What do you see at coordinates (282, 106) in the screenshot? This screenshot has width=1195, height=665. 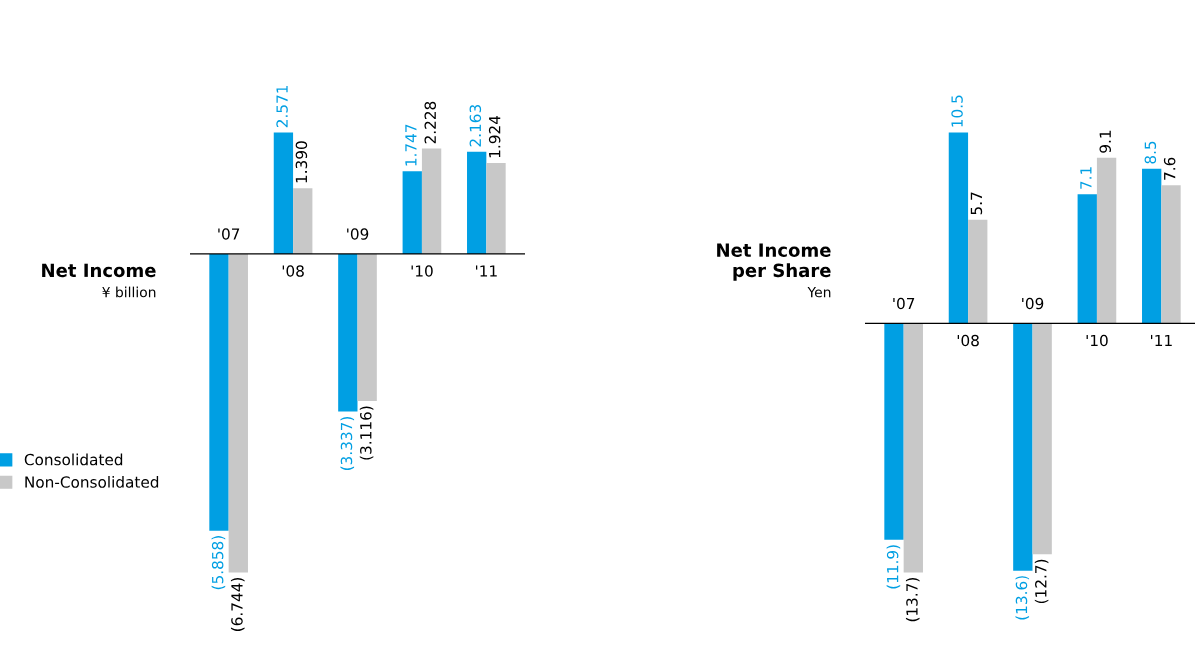 I see `data-label: 2.571` at bounding box center [282, 106].